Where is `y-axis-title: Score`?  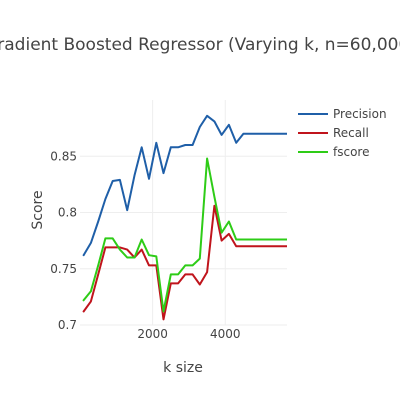 y-axis-title: Score is located at coordinates (38, 209).